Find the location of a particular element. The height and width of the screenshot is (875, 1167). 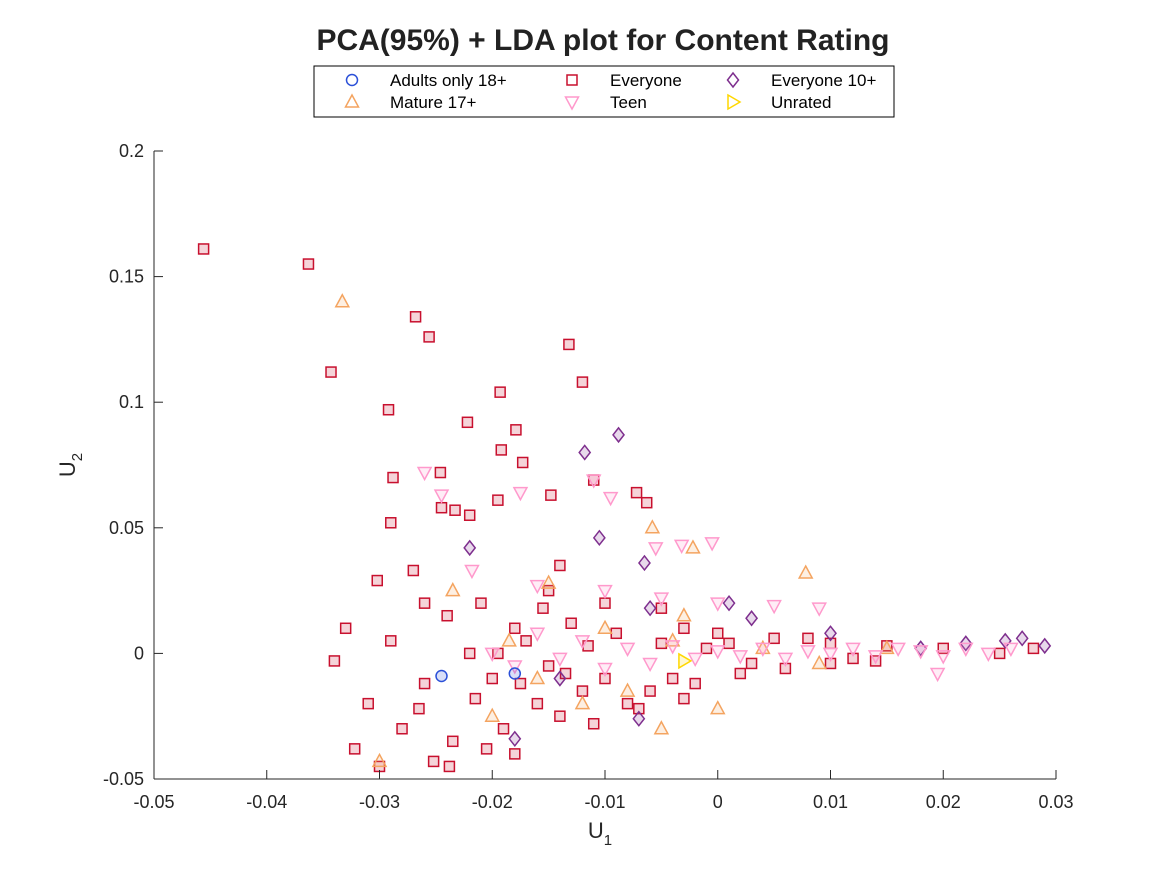

legend-label: Teen is located at coordinates (628, 102).